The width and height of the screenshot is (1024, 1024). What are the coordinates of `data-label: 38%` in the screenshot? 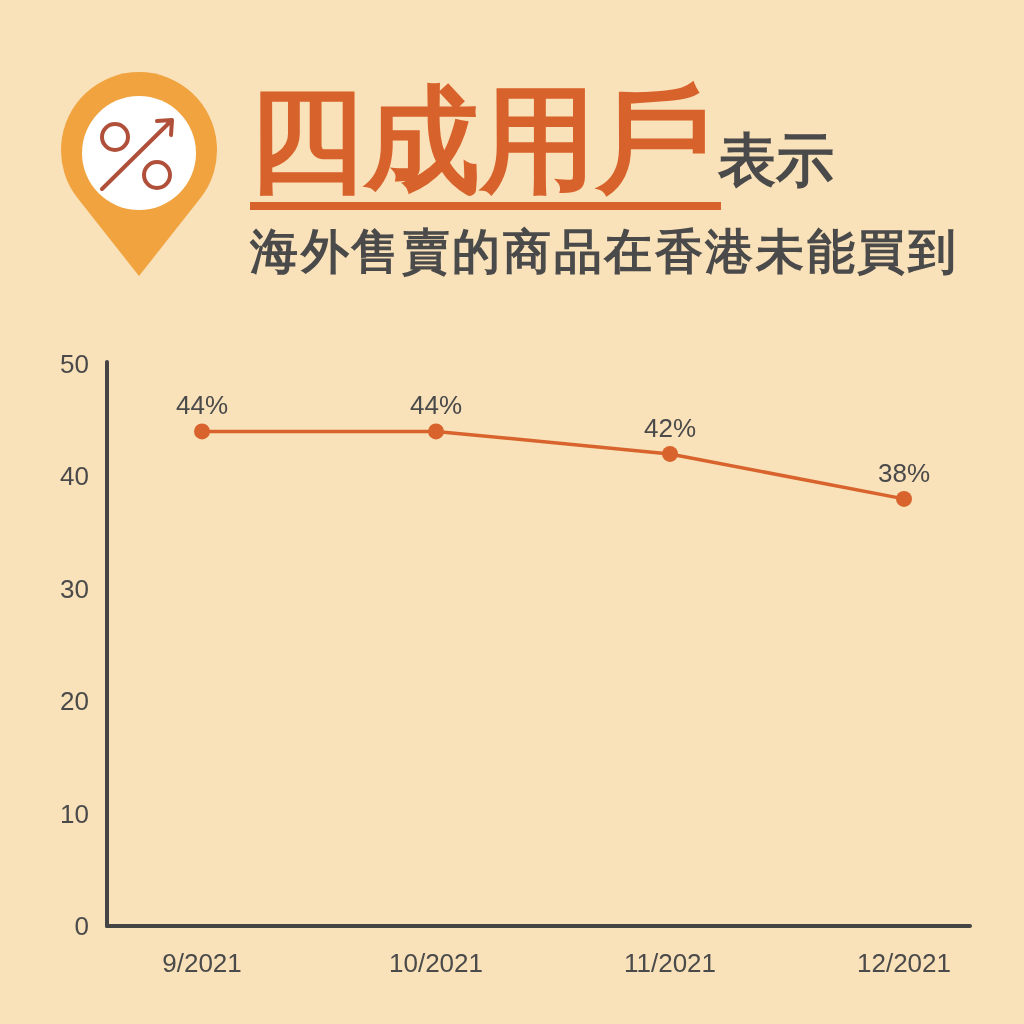 It's located at (904, 472).